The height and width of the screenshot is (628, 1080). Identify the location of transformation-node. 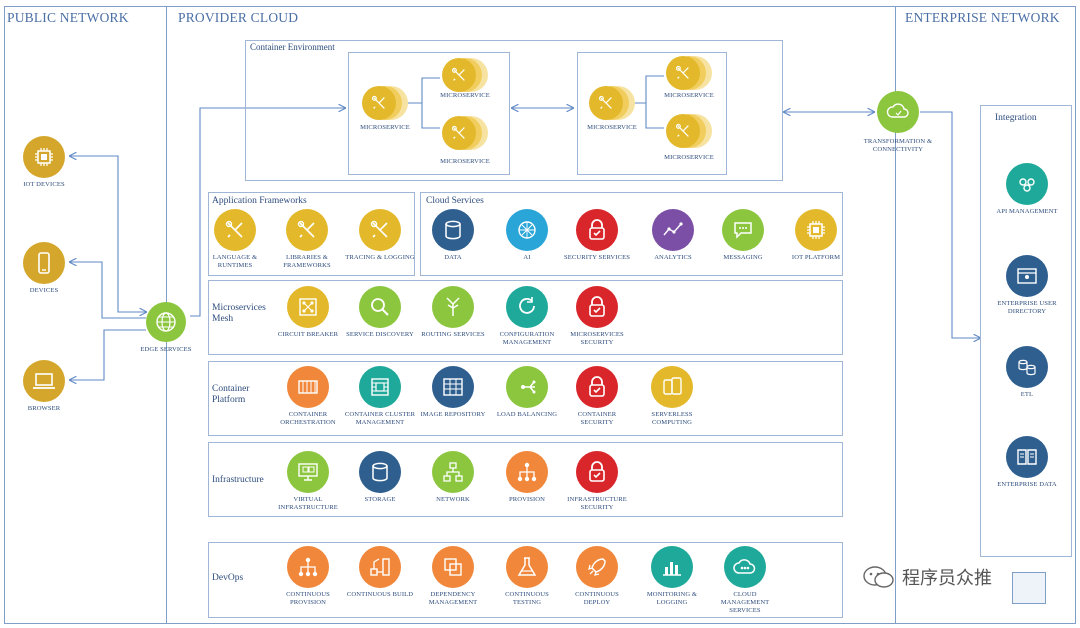
(898, 112).